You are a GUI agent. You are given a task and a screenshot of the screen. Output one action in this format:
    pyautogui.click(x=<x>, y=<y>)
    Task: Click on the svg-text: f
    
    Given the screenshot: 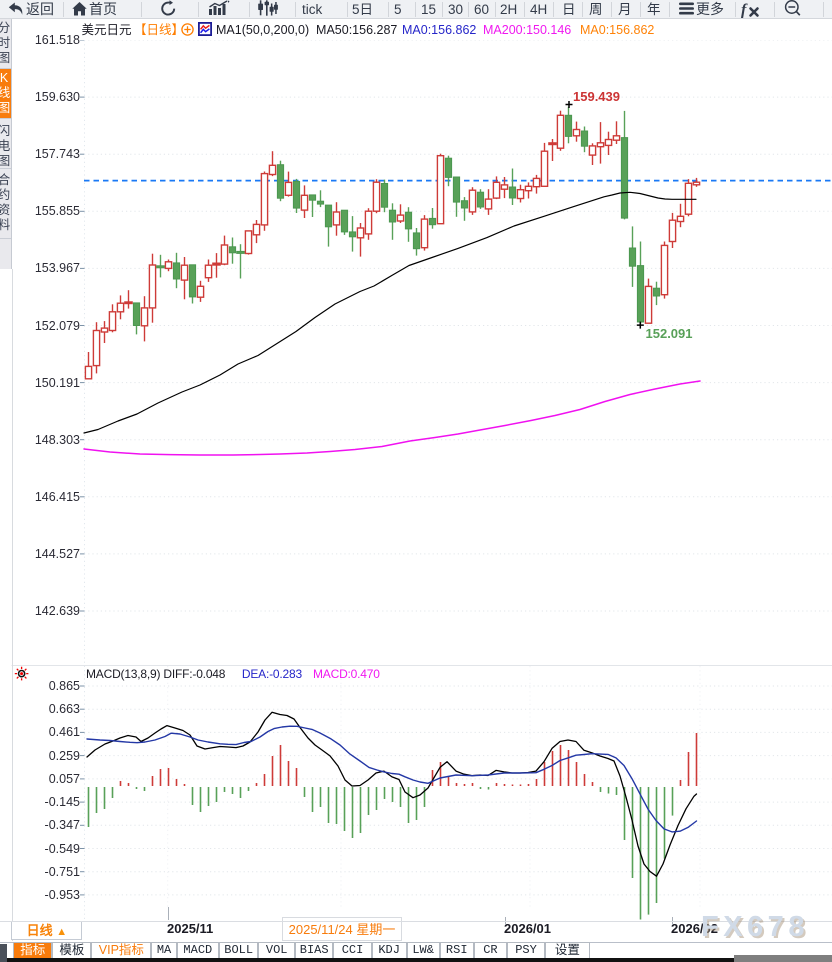 What is the action you would take?
    pyautogui.click(x=744, y=10)
    